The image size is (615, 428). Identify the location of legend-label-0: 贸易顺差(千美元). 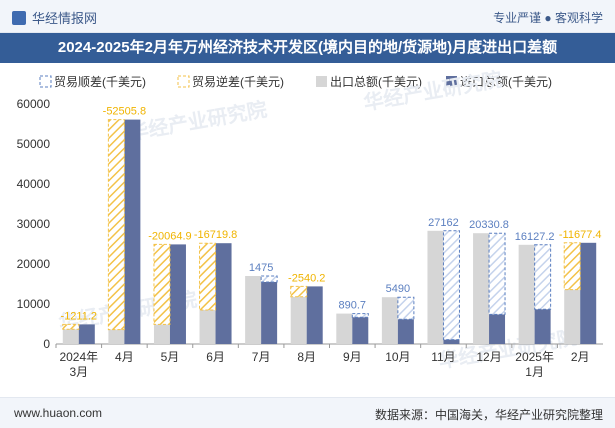
(100, 82).